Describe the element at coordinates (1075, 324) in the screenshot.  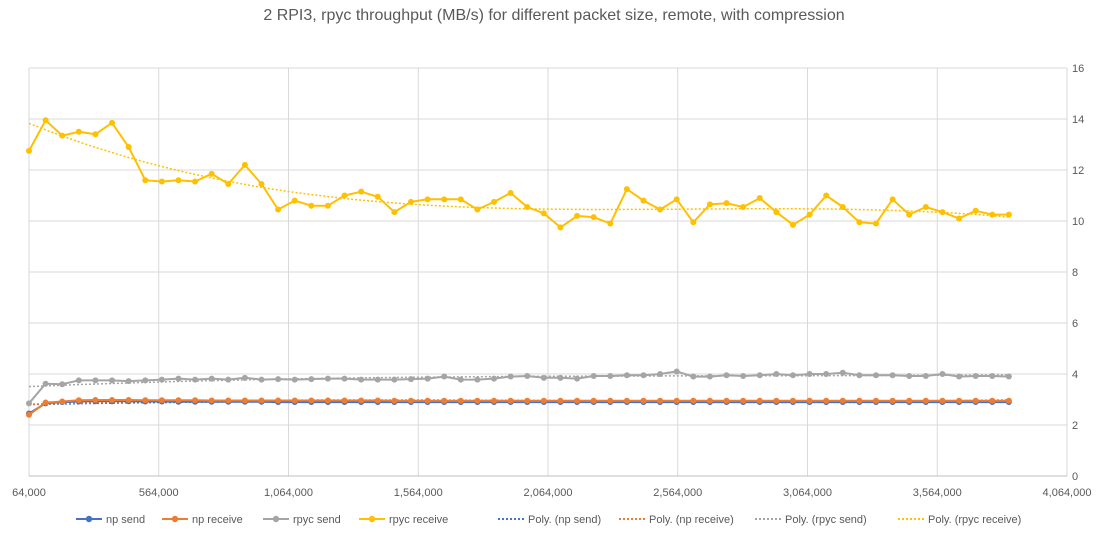
I see `y-tick-label: 6` at that location.